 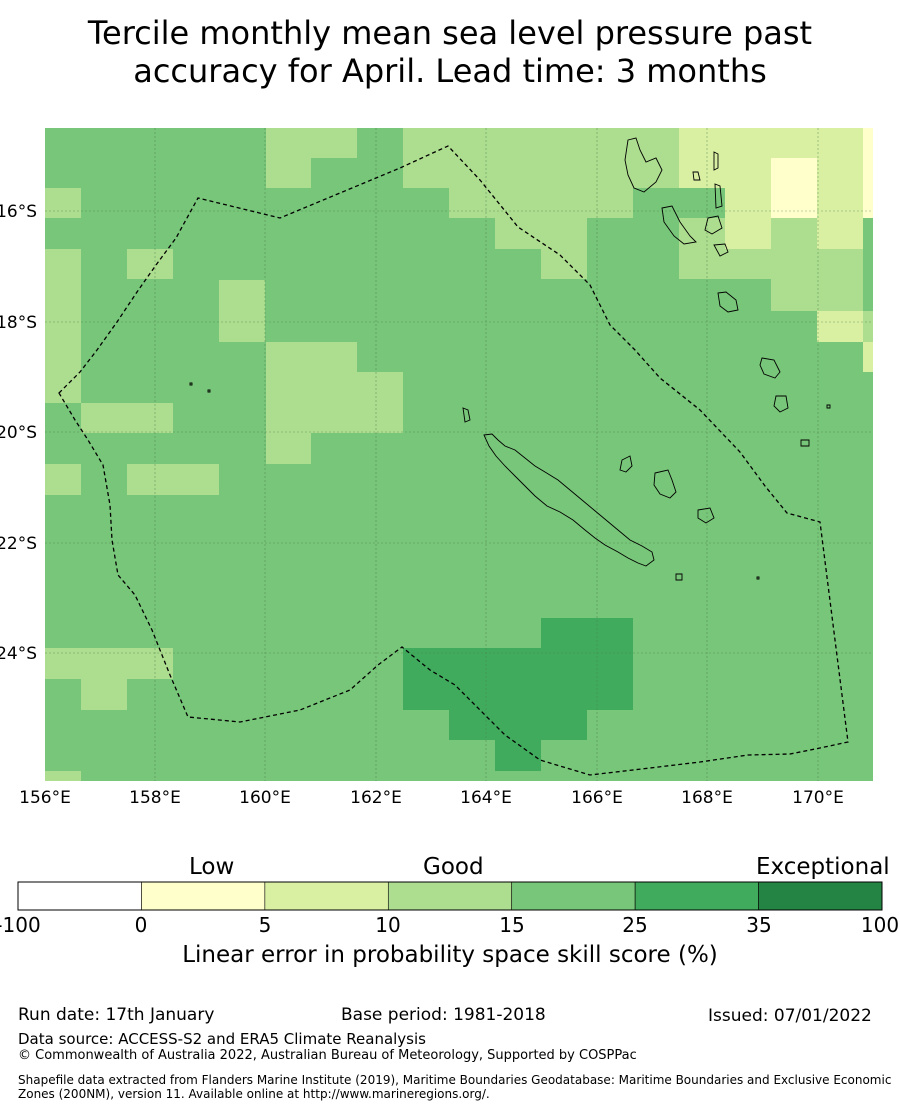 I want to click on colorbar-tick-label: 25, so click(x=635, y=925).